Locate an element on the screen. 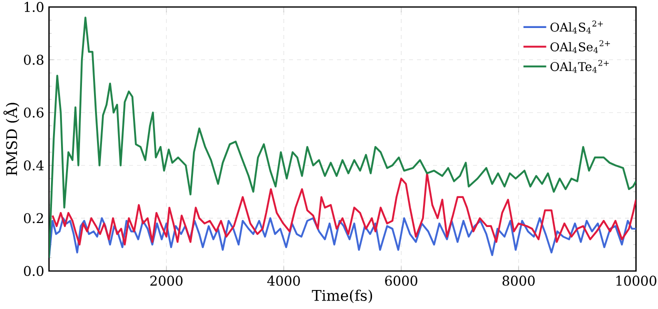 The height and width of the screenshot is (309, 658). x-axis-title: Time(fs) is located at coordinates (342, 297).